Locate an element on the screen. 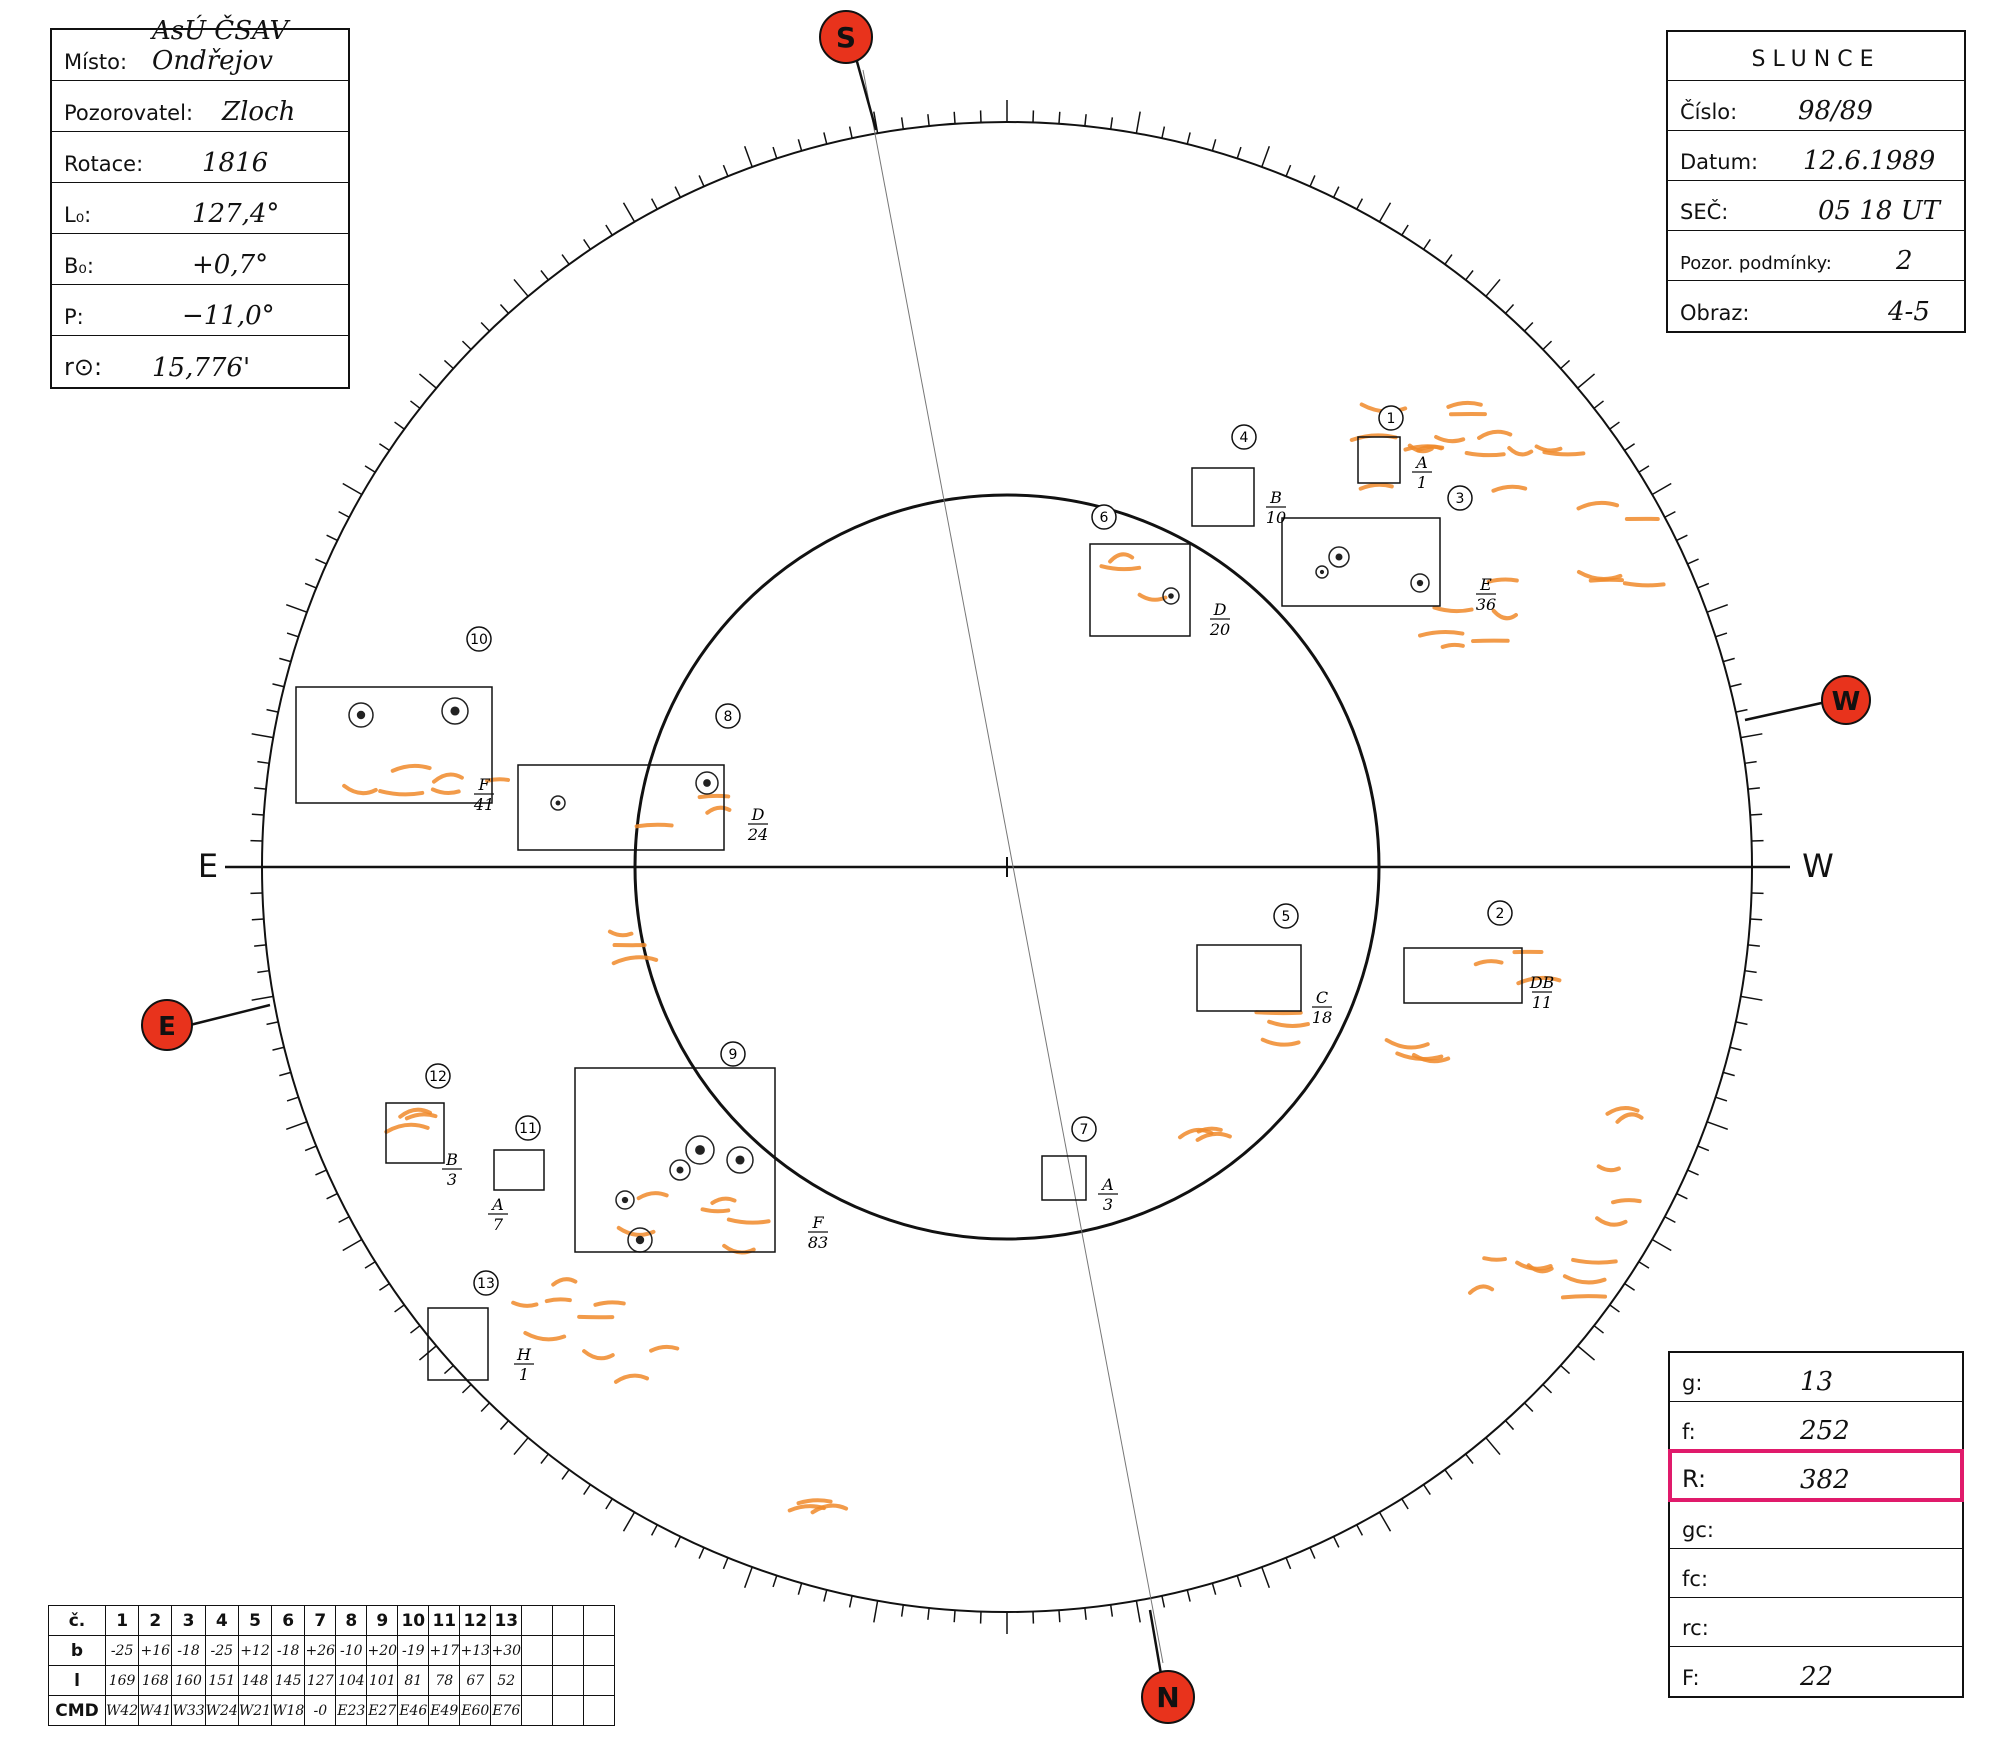  table-cell: E46 is located at coordinates (413, 1710).